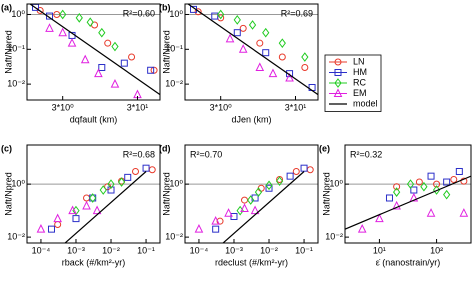 This screenshot has height=286, width=474. I want to click on r-squared: R²=0.32, so click(366, 154).